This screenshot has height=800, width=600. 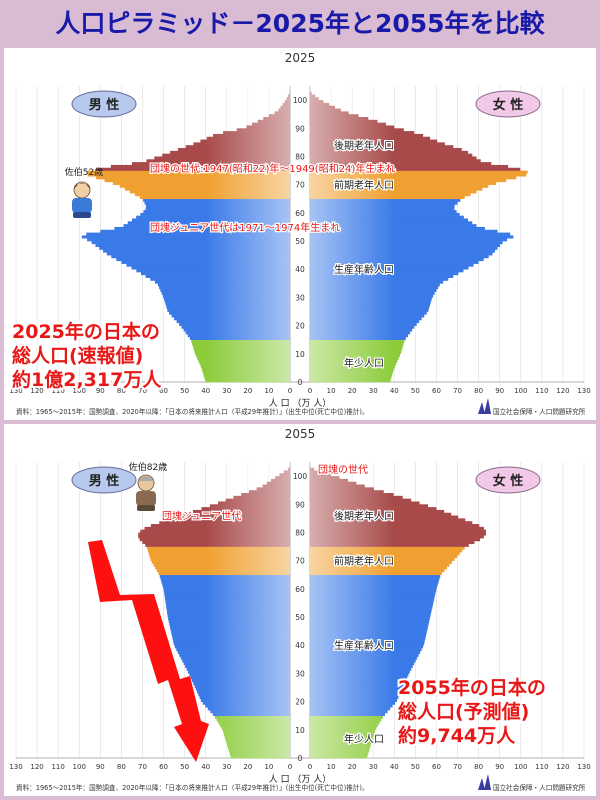 I want to click on x-tick-label: 70, so click(x=457, y=391).